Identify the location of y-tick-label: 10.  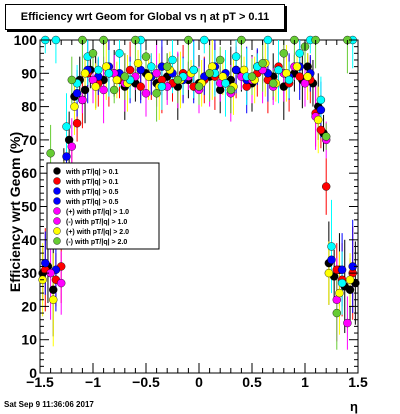
(29, 340).